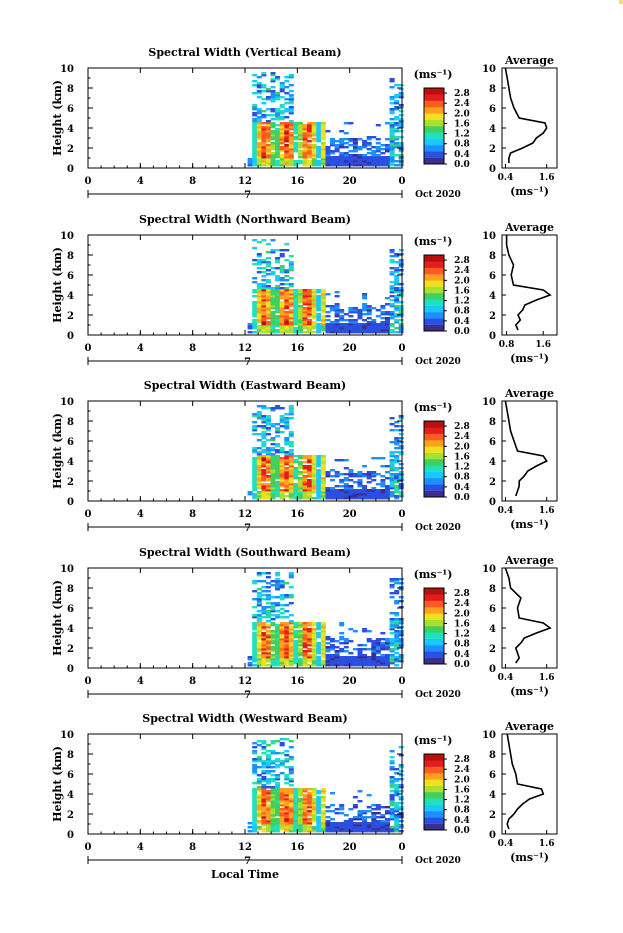  What do you see at coordinates (325, 785) in the screenshot?
I see `heatmap` at bounding box center [325, 785].